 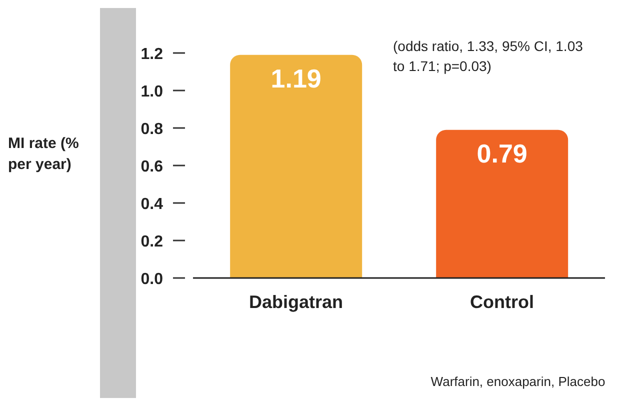 I want to click on y-tick-label: 1.0, so click(x=152, y=92).